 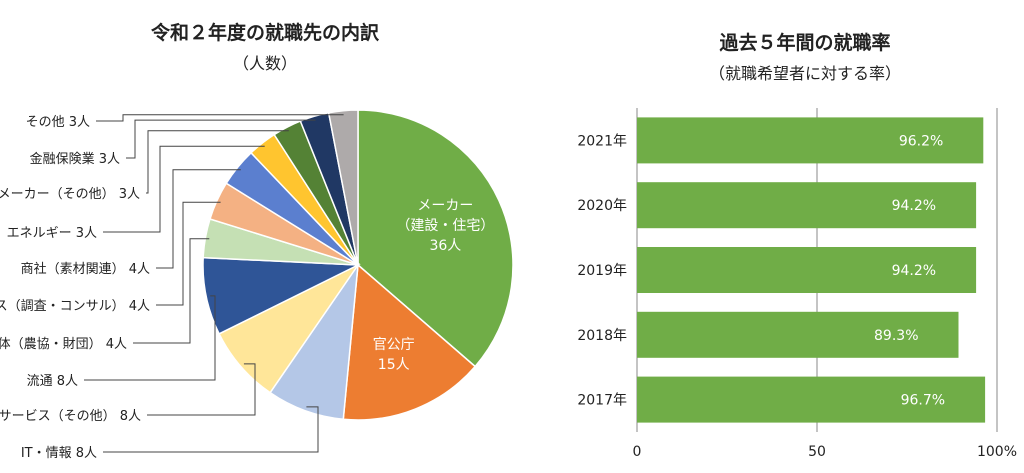 I want to click on category-label: 2018年, so click(x=602, y=336).